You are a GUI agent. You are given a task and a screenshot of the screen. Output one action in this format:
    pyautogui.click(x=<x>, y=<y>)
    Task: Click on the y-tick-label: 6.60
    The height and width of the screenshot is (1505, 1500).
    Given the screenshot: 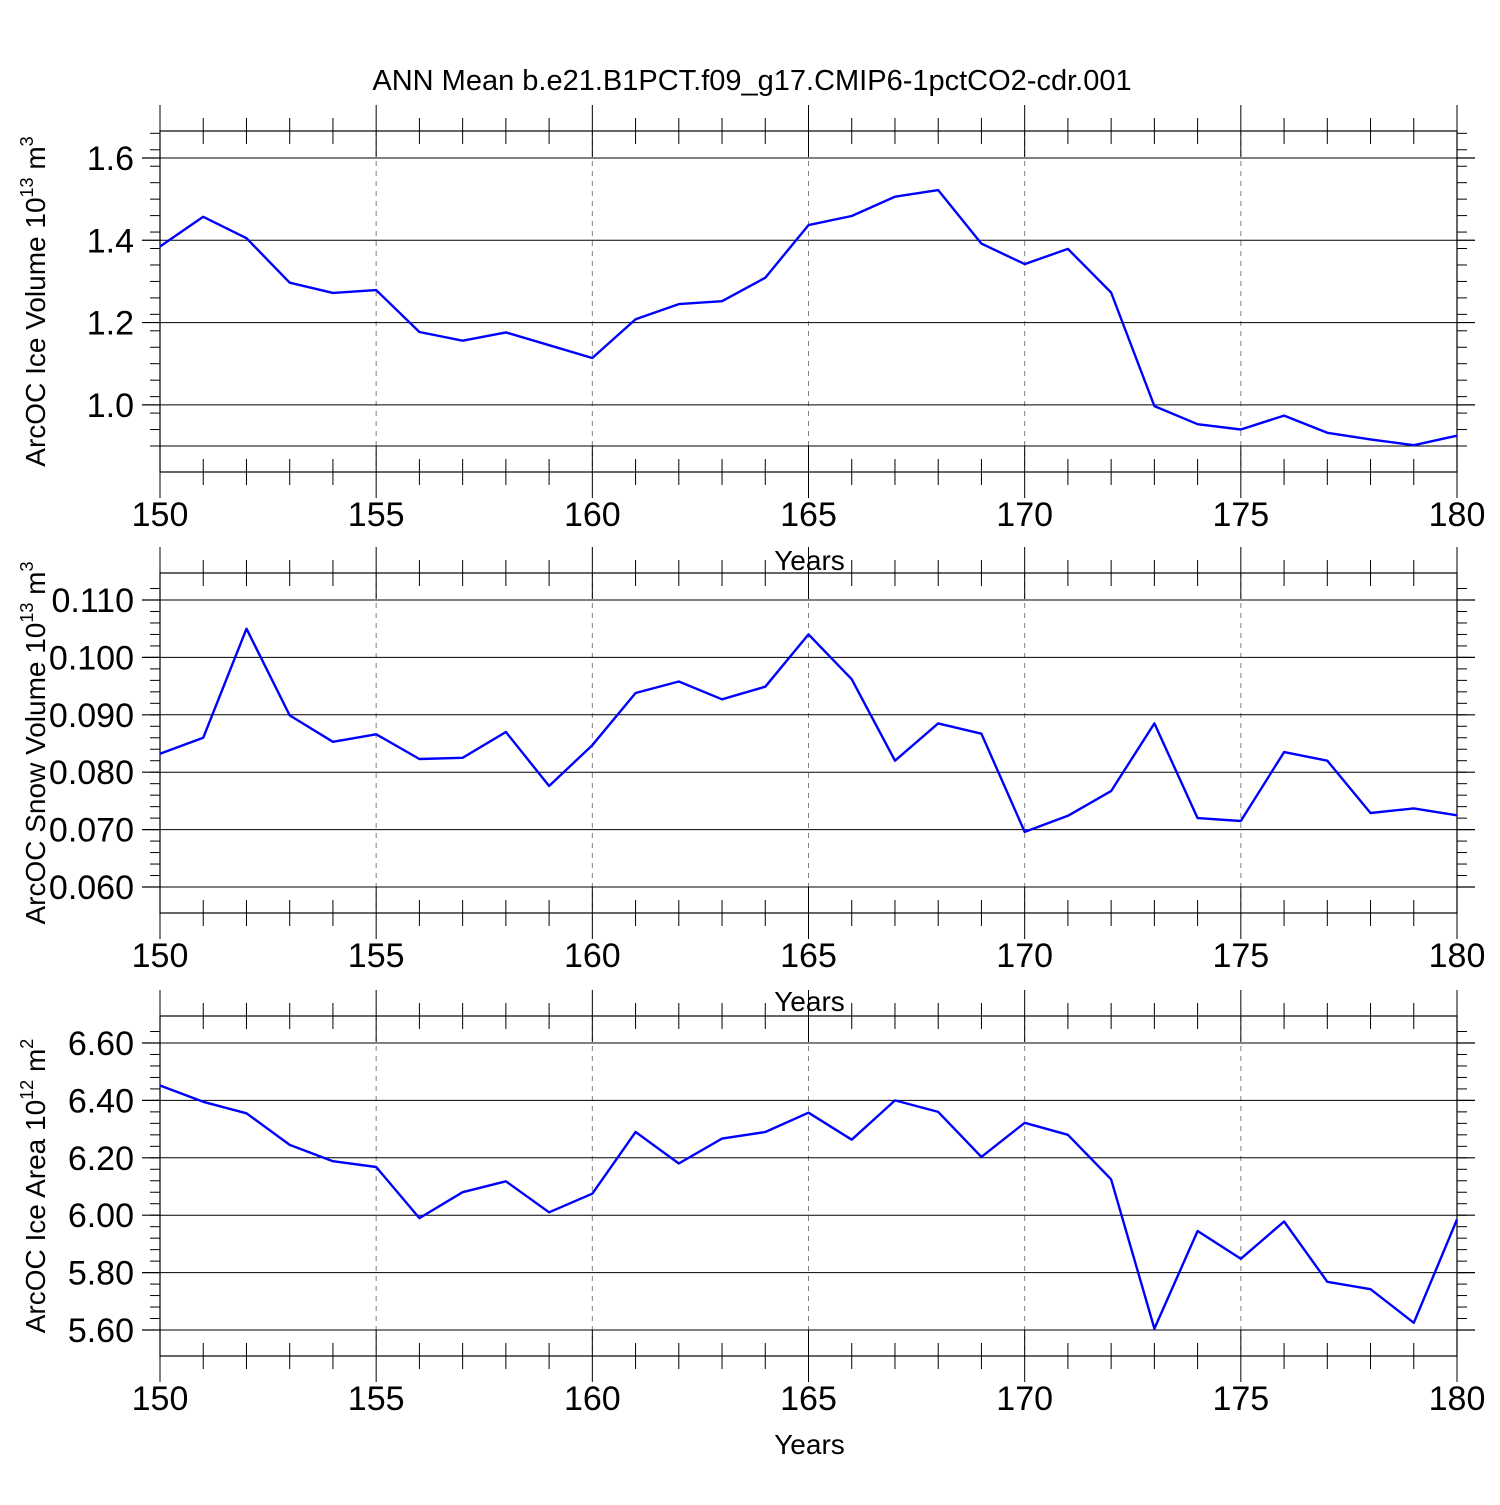 What is the action you would take?
    pyautogui.click(x=101, y=1044)
    